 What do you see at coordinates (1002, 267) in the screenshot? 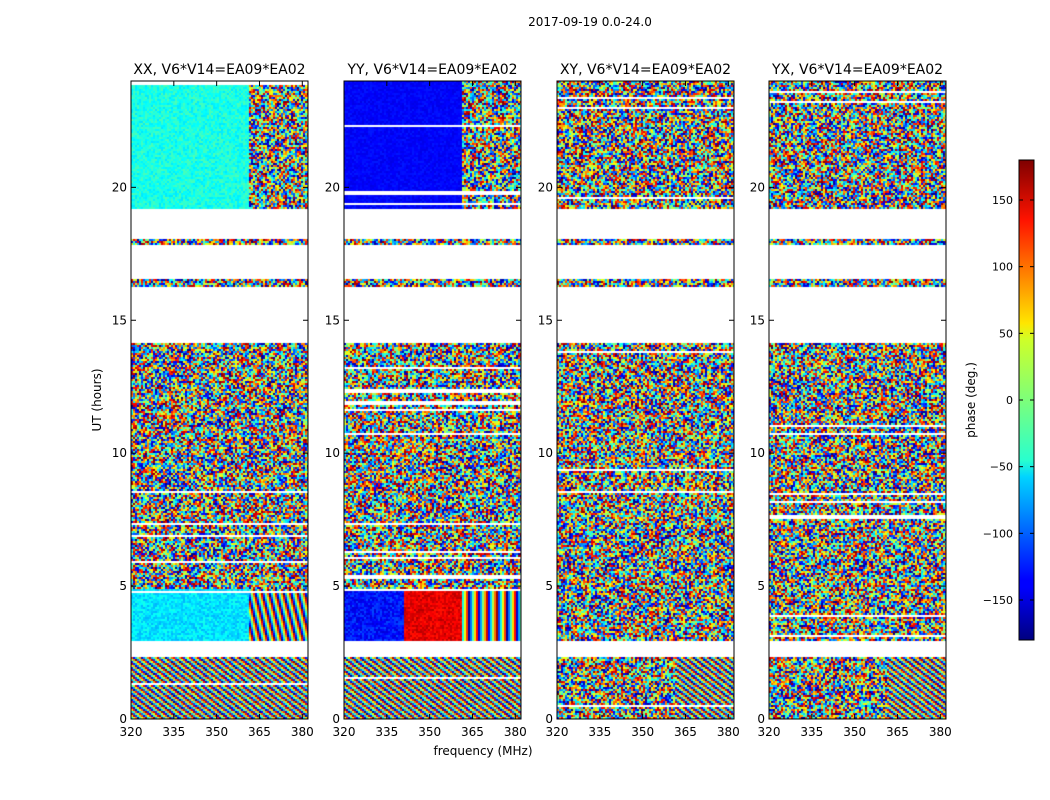
I see `colorbar-tick-label: 100` at bounding box center [1002, 267].